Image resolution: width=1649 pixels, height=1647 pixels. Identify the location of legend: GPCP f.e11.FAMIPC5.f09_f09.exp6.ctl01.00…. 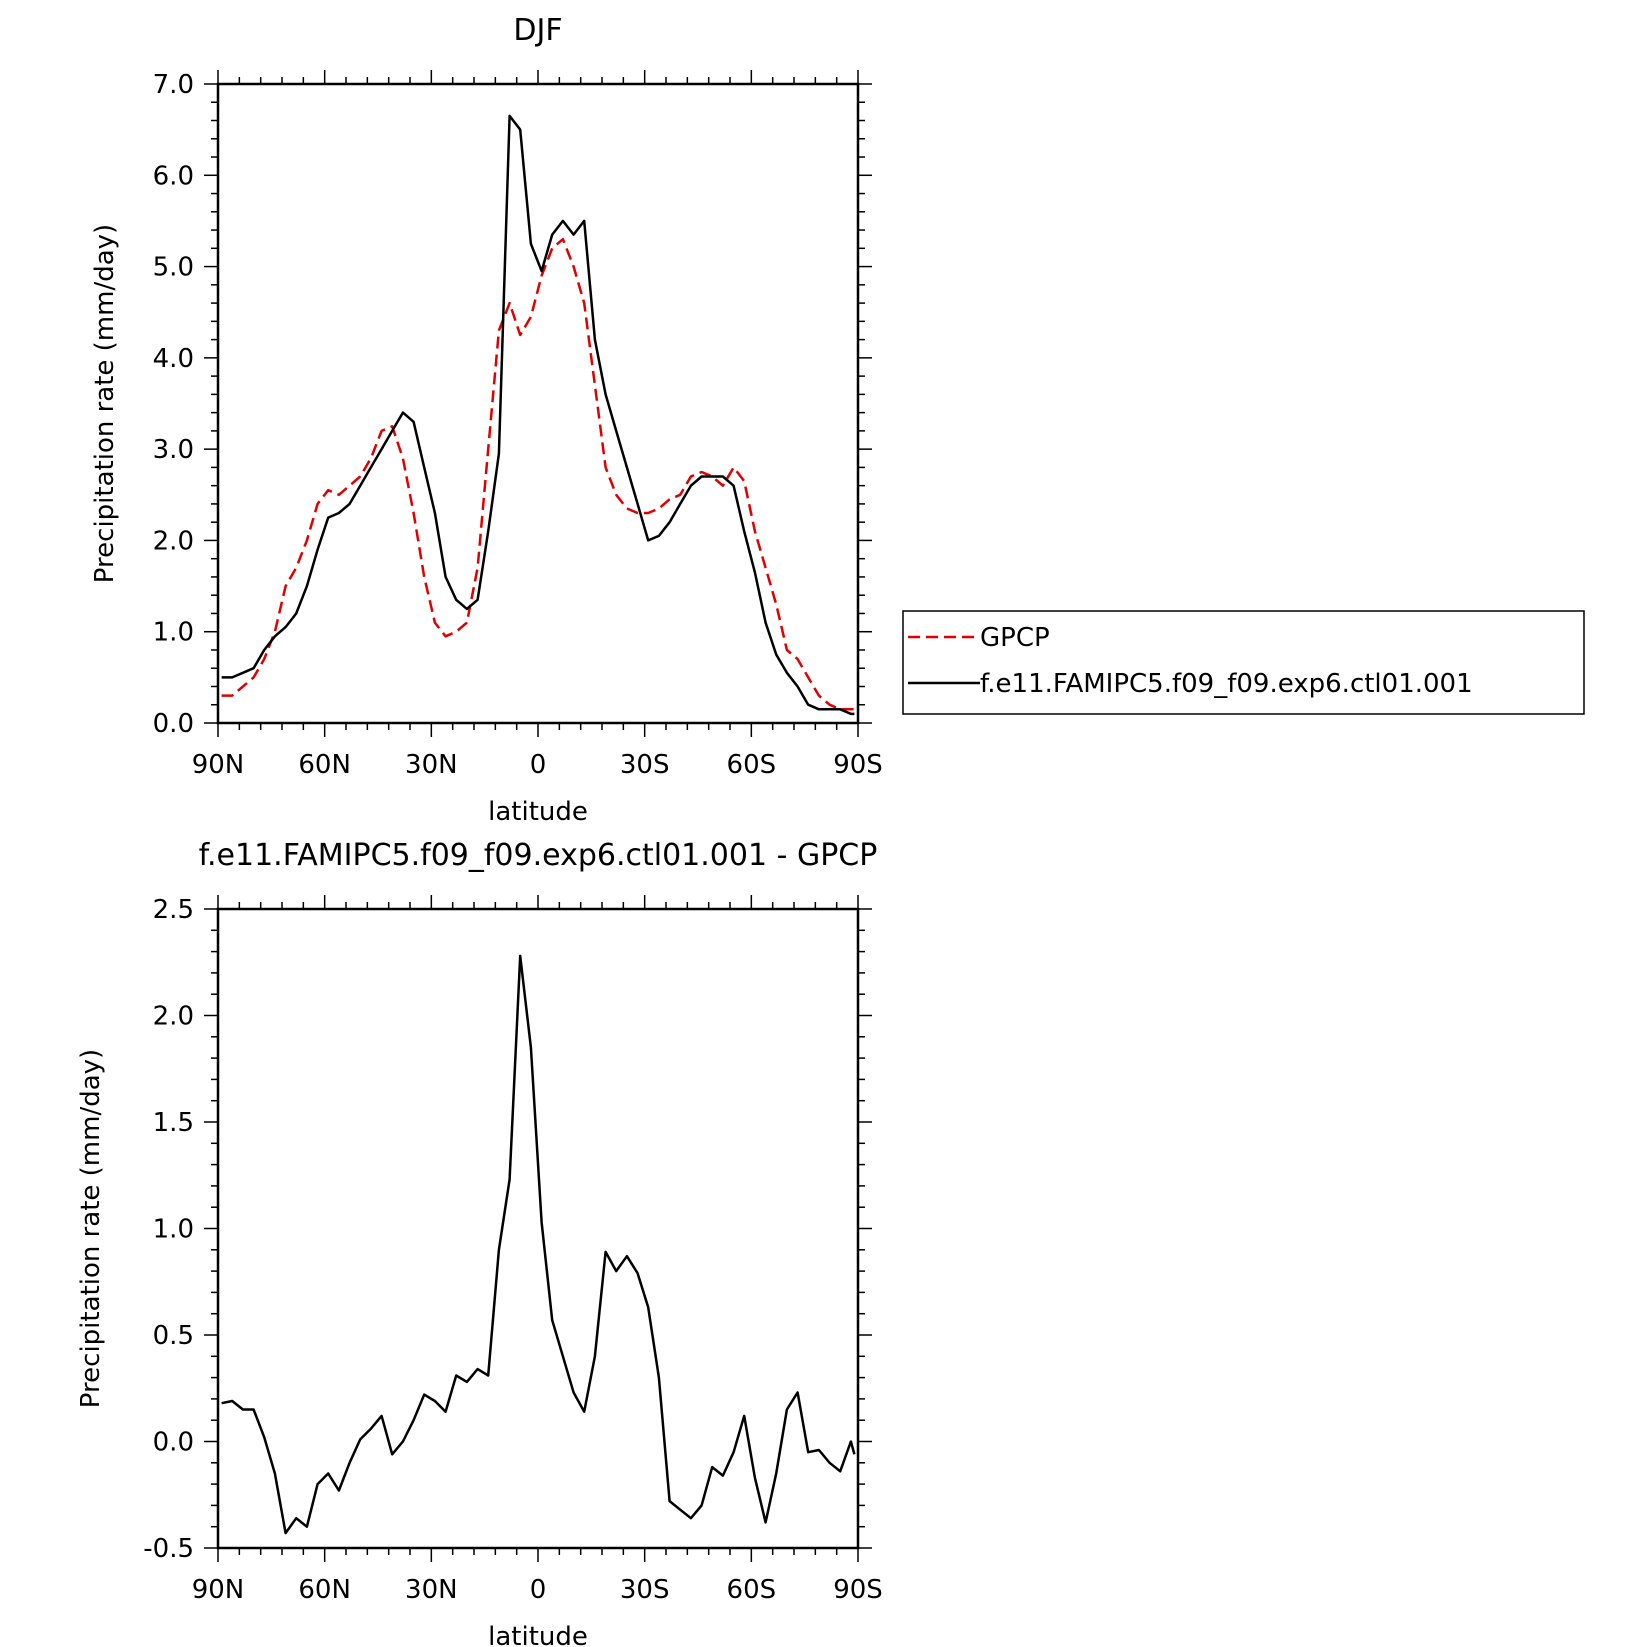
(1243, 662).